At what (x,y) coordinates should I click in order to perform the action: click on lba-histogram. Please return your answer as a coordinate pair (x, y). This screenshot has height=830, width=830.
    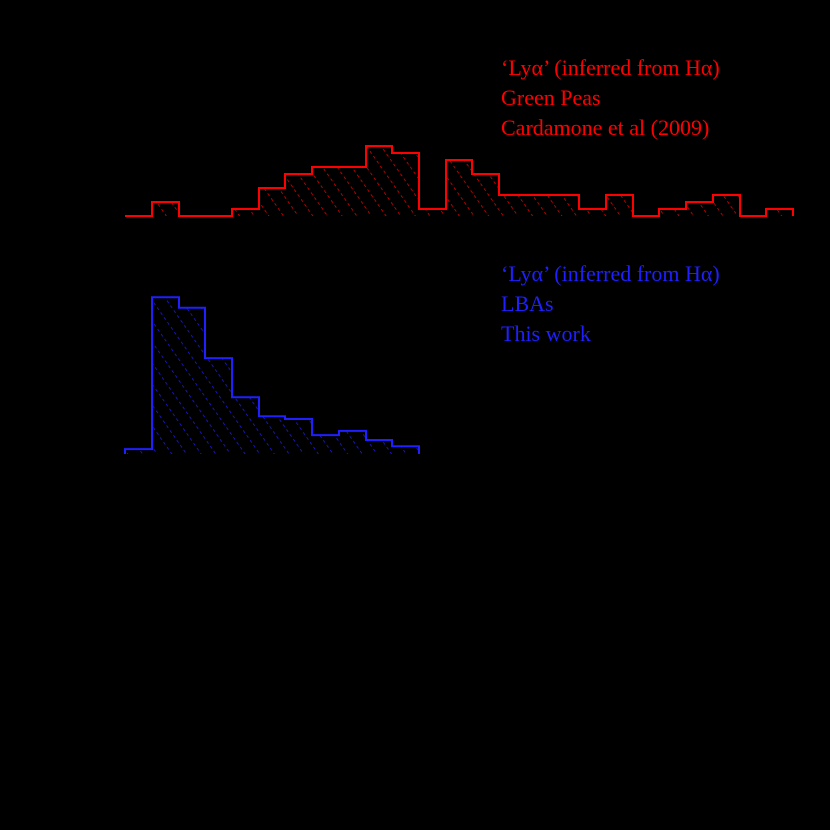
    Looking at the image, I should click on (272, 375).